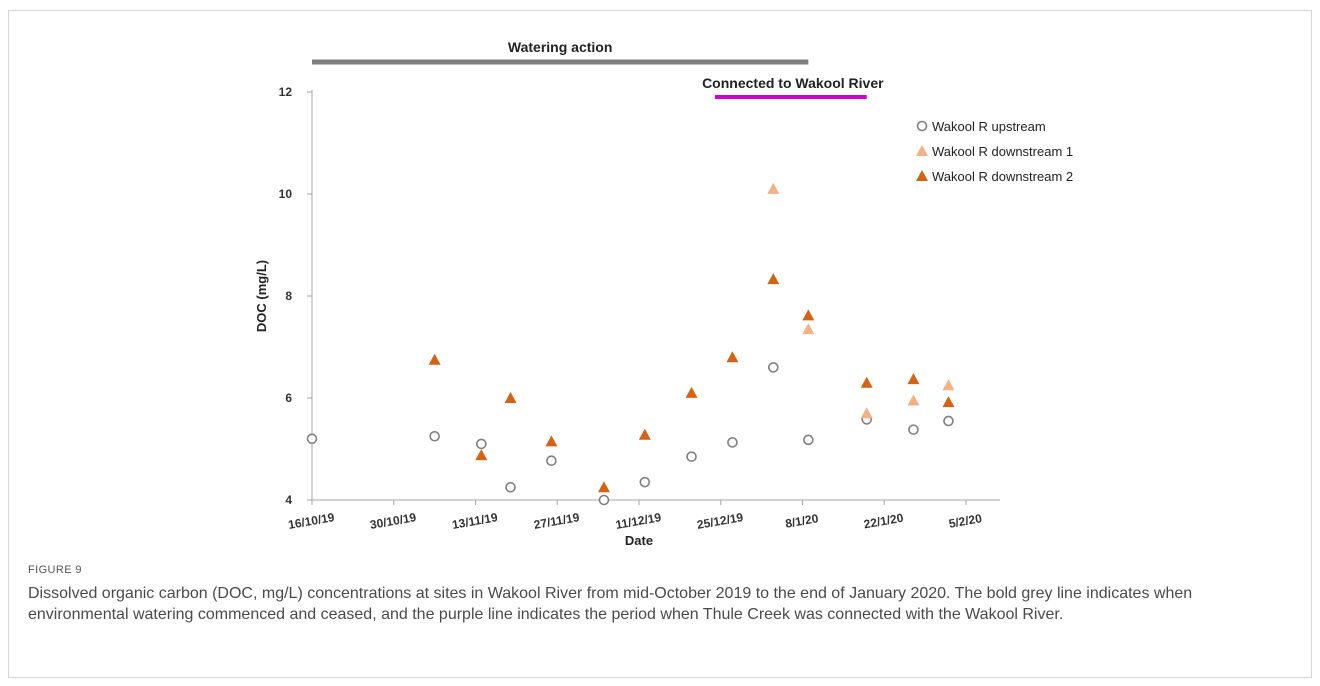  What do you see at coordinates (286, 194) in the screenshot?
I see `y-tick-label: 10` at bounding box center [286, 194].